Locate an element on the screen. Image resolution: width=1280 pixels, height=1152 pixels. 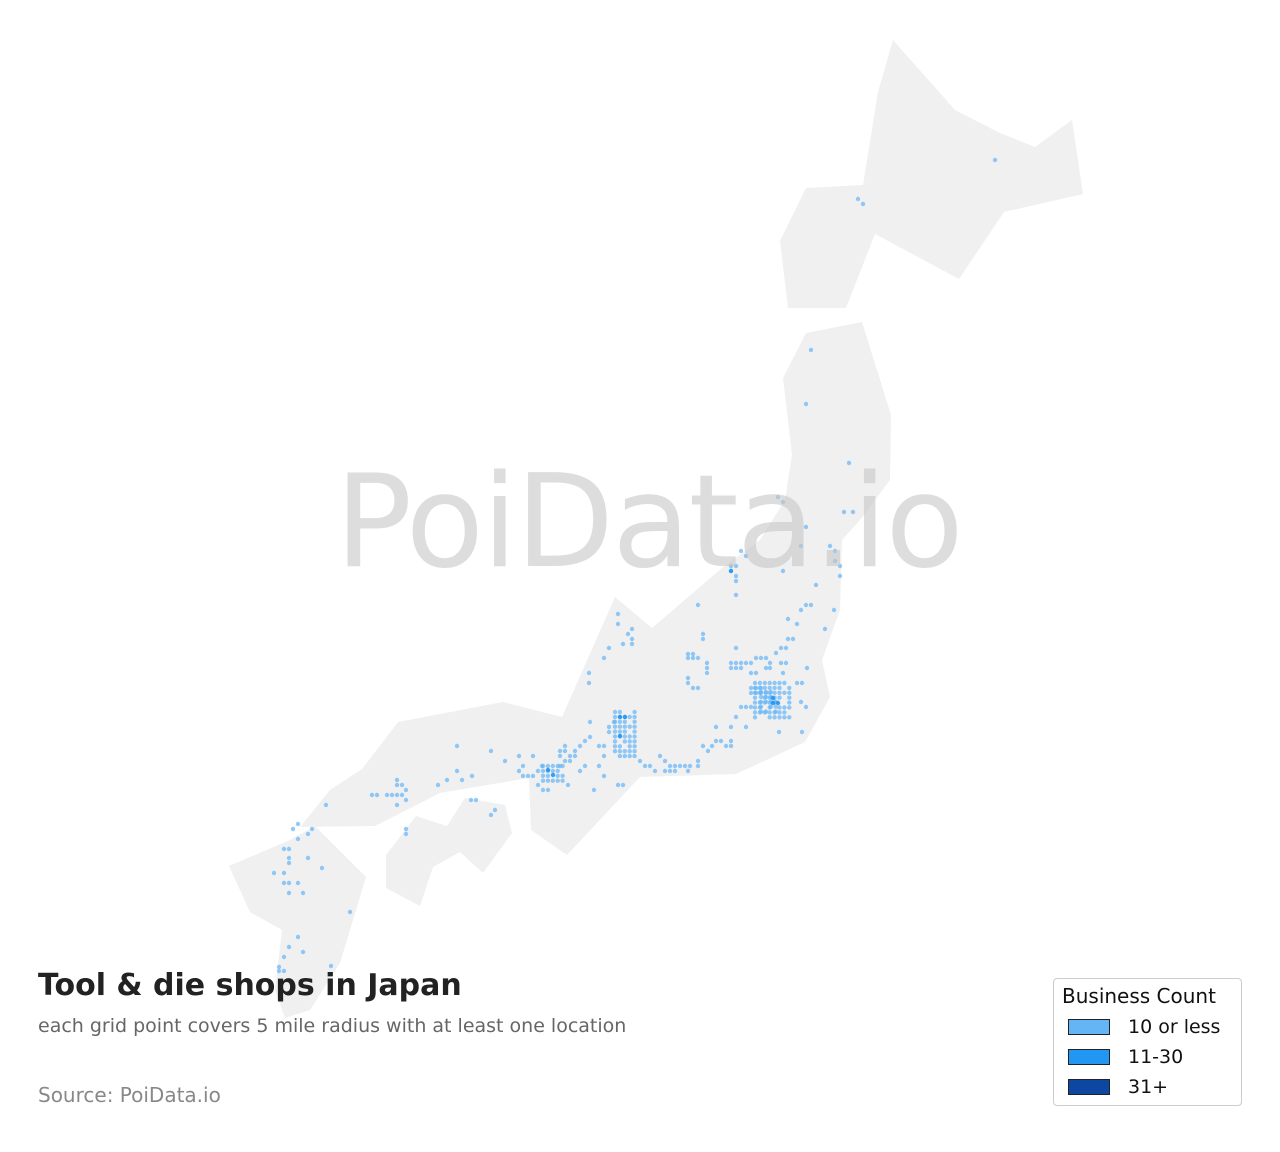
legend: Business Count 10 or less 11-30 31+ is located at coordinates (1147, 1042).